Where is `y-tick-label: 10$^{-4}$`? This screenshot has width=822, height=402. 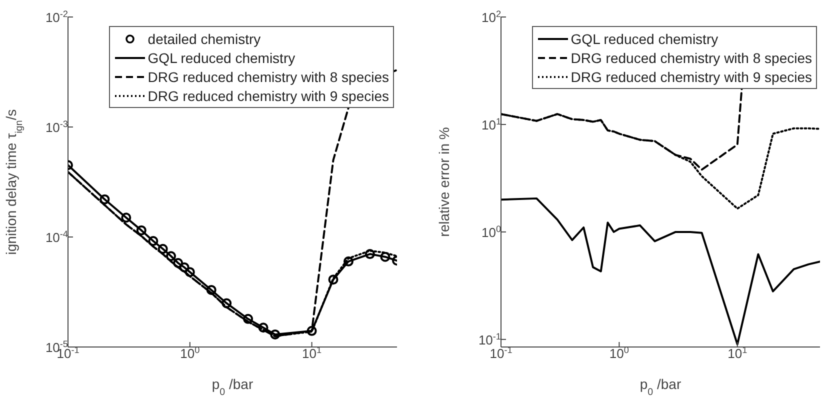 y-tick-label: 10$^{-4}$ is located at coordinates (56, 237).